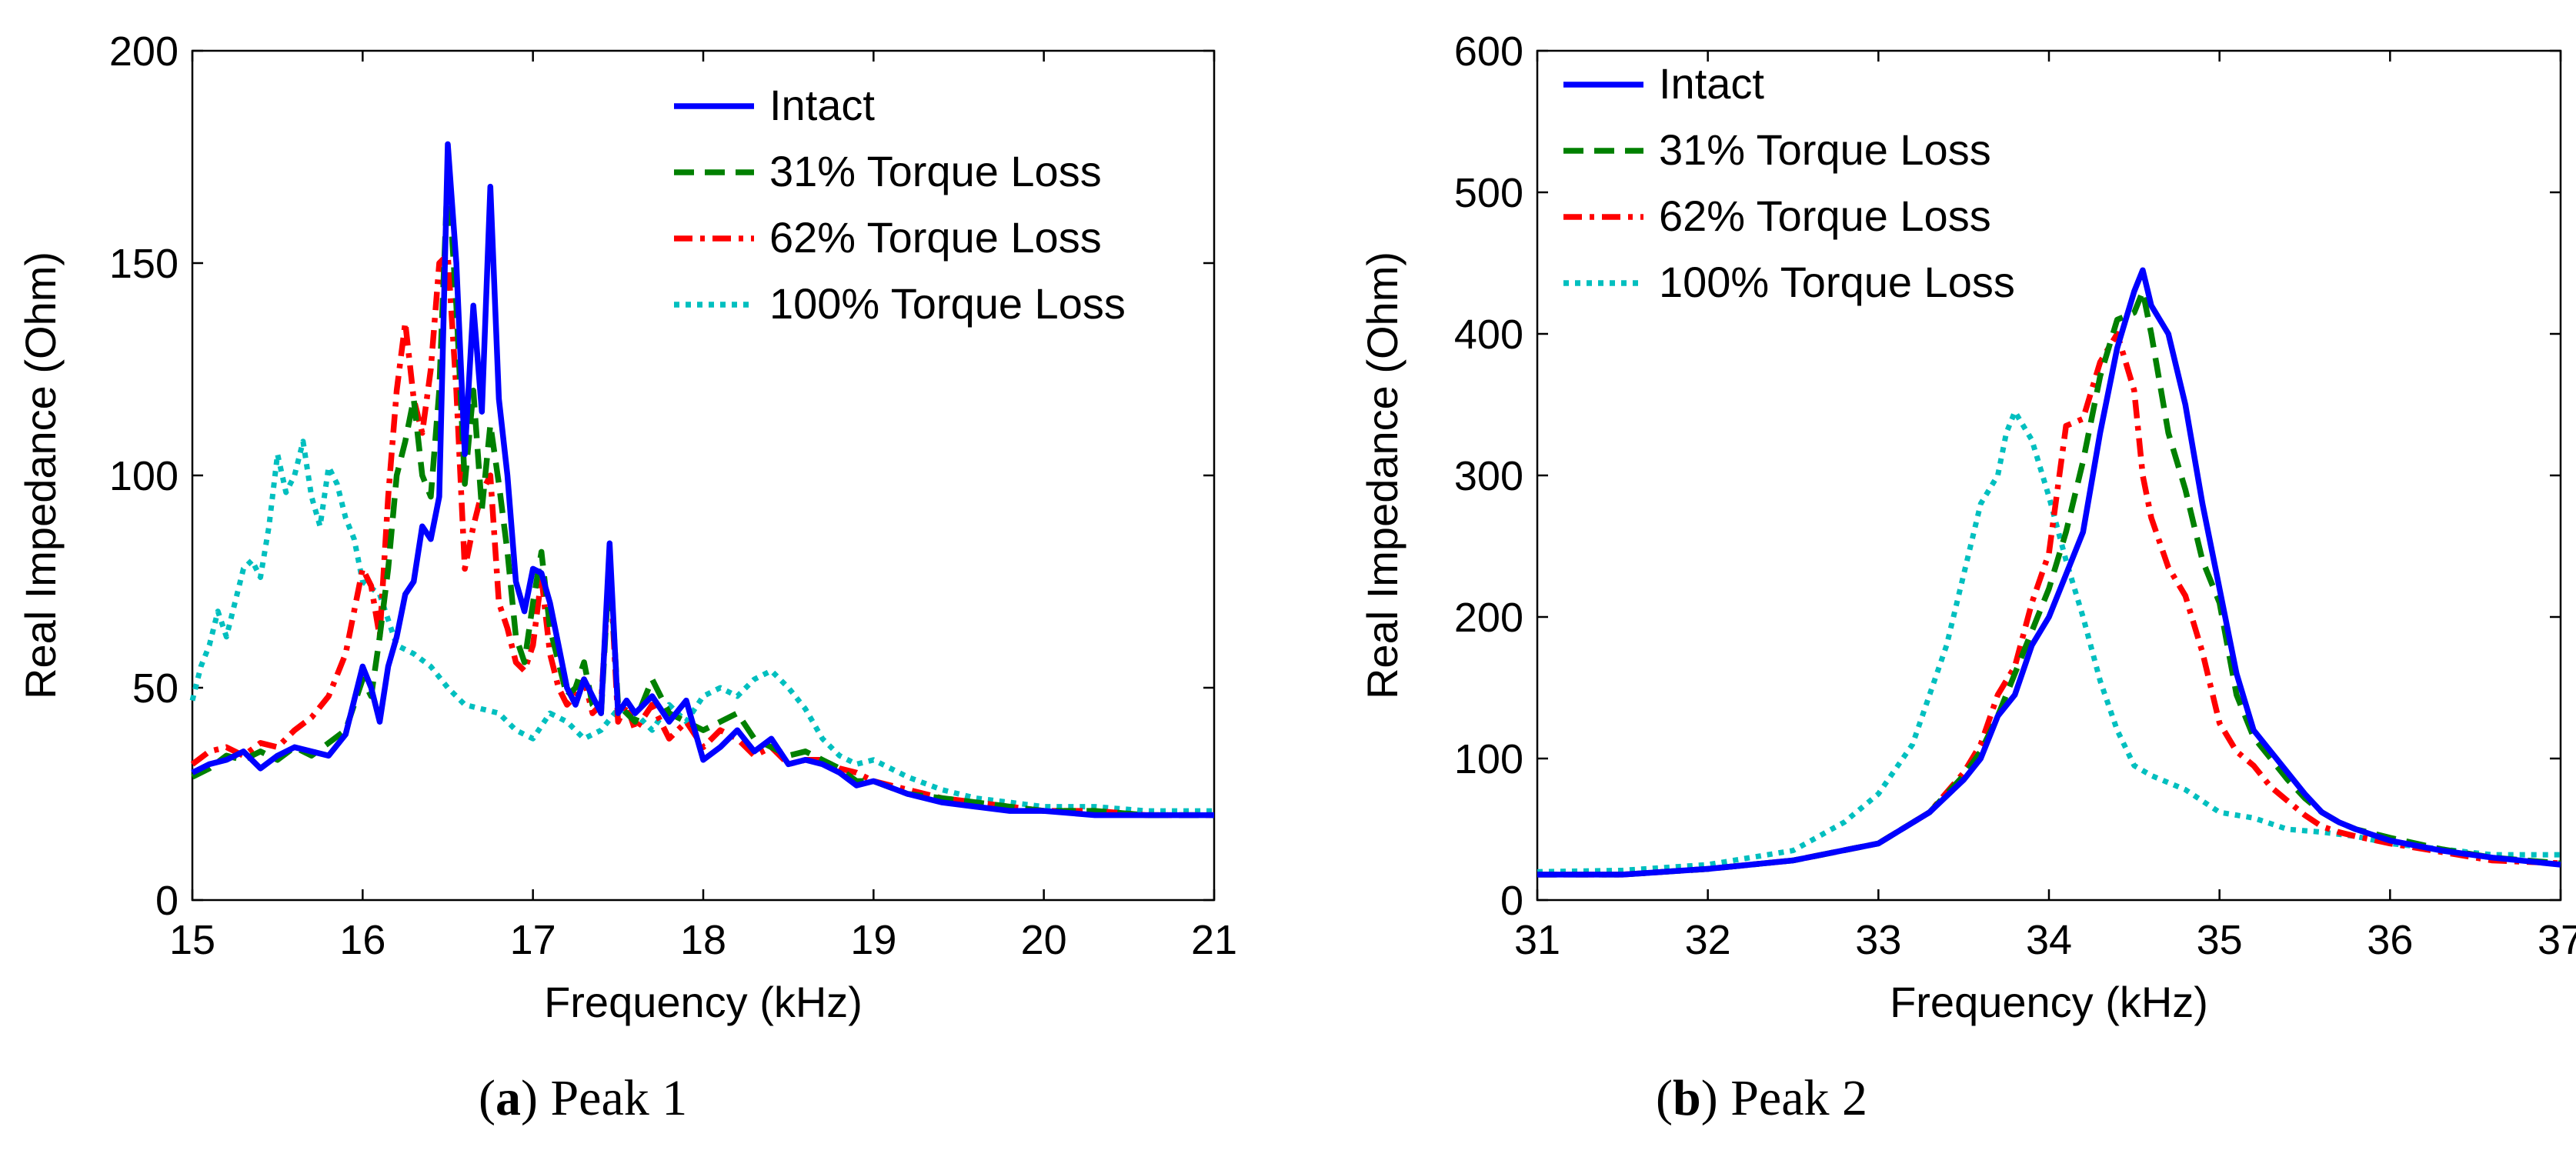  Describe the element at coordinates (2390, 940) in the screenshot. I see `x-tick-label: 36` at that location.